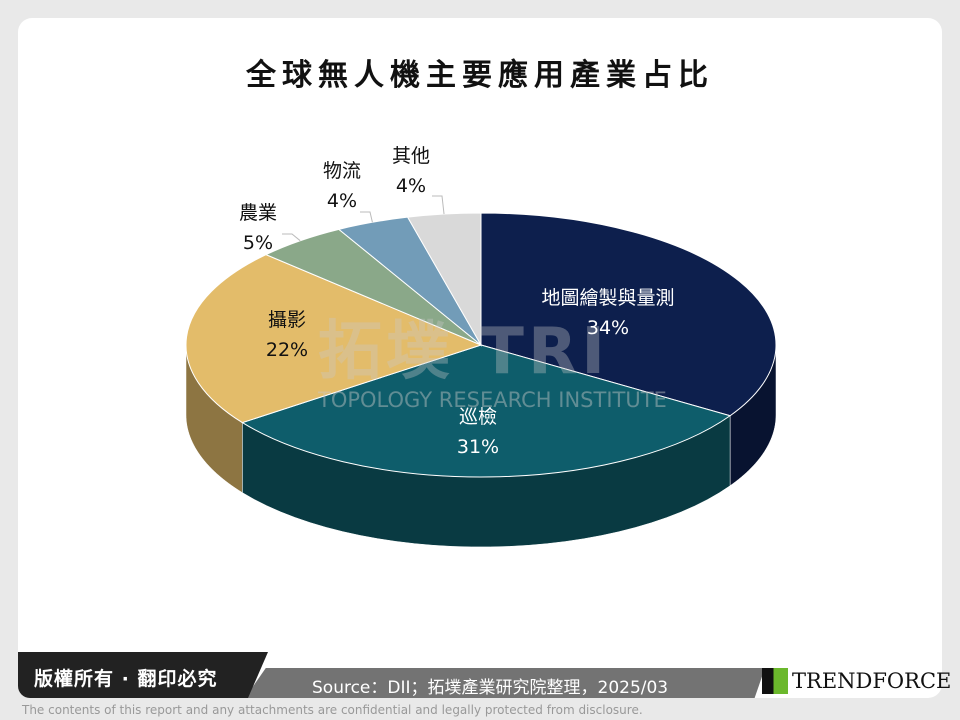  I want to click on label-agriculture: 農業 5%, so click(258, 228).